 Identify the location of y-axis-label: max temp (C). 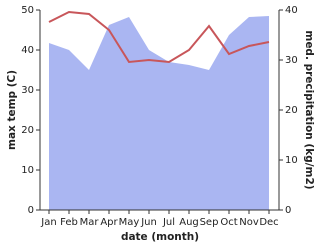
(12, 110).